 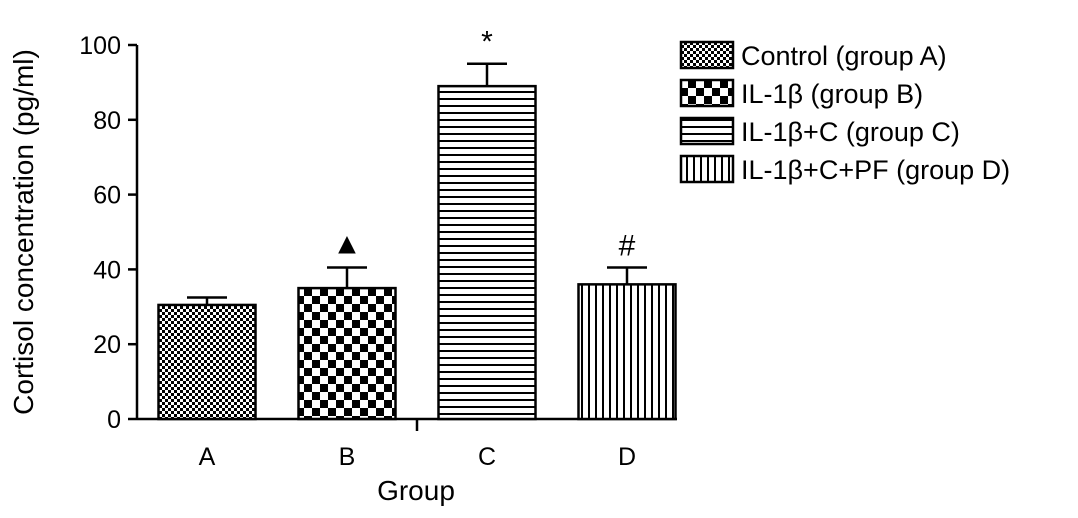 What do you see at coordinates (832, 94) in the screenshot?
I see `legend-label-b: IL-1β (group B)` at bounding box center [832, 94].